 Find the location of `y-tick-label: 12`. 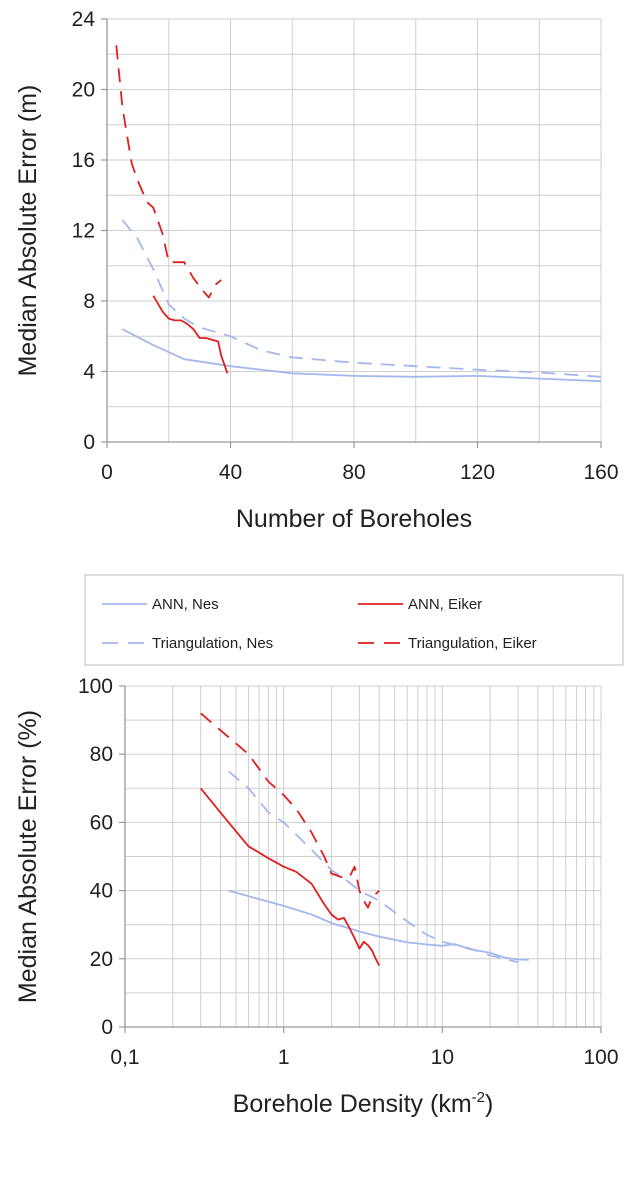

y-tick-label: 12 is located at coordinates (83, 231).